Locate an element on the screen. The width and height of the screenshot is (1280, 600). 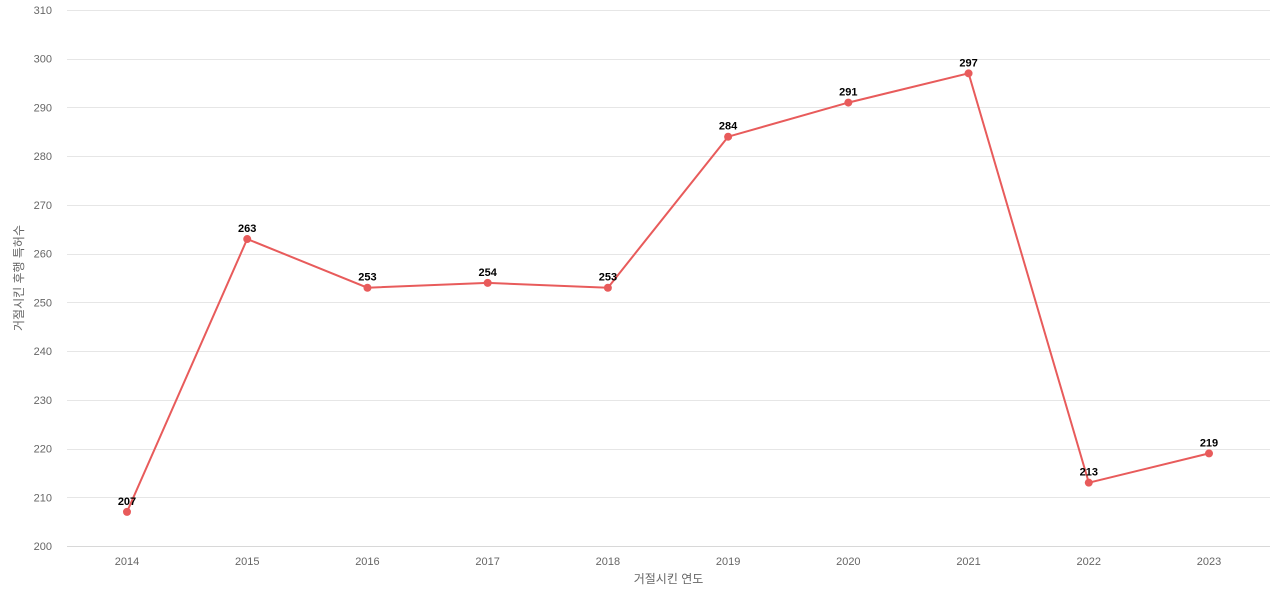
x-tick-label: 2015 is located at coordinates (247, 562).